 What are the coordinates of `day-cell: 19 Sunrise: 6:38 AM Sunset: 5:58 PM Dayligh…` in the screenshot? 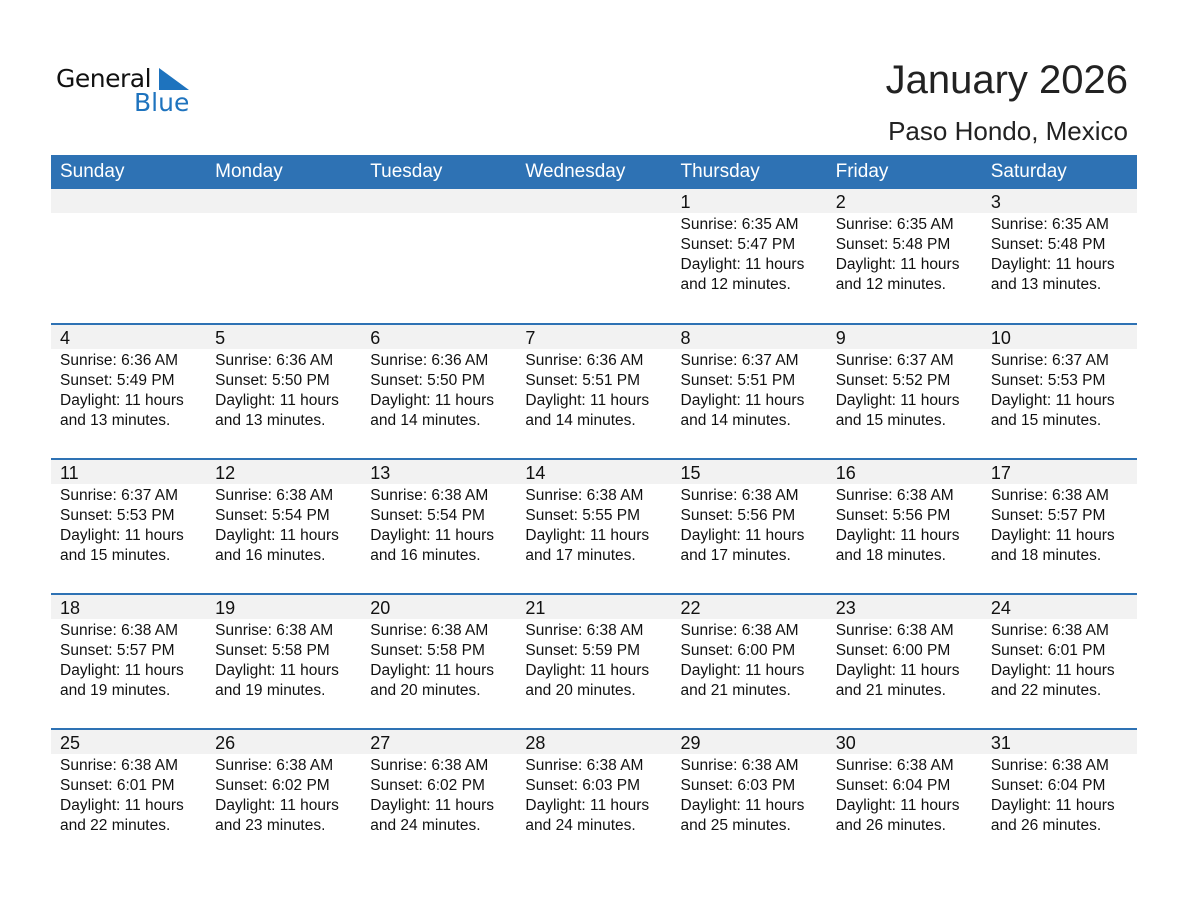 It's located at (283, 660).